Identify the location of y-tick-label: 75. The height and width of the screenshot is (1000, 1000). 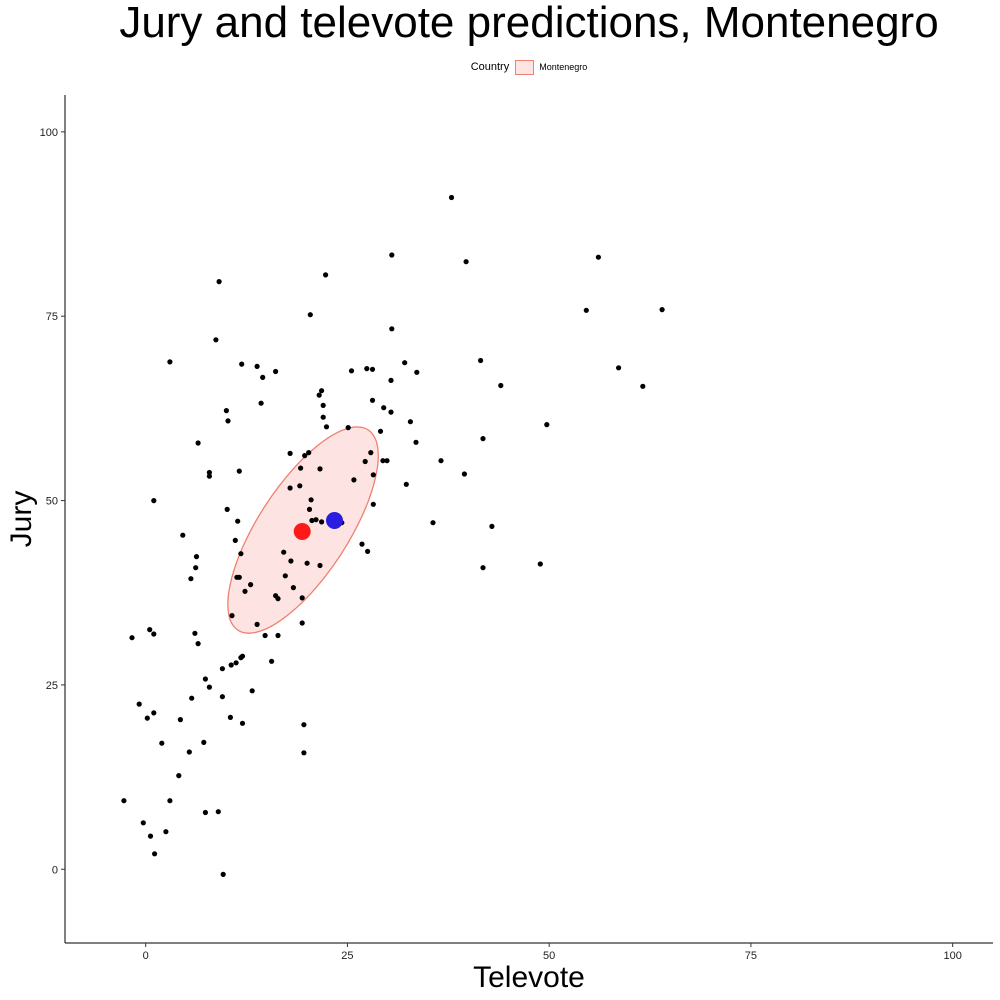
(52, 317).